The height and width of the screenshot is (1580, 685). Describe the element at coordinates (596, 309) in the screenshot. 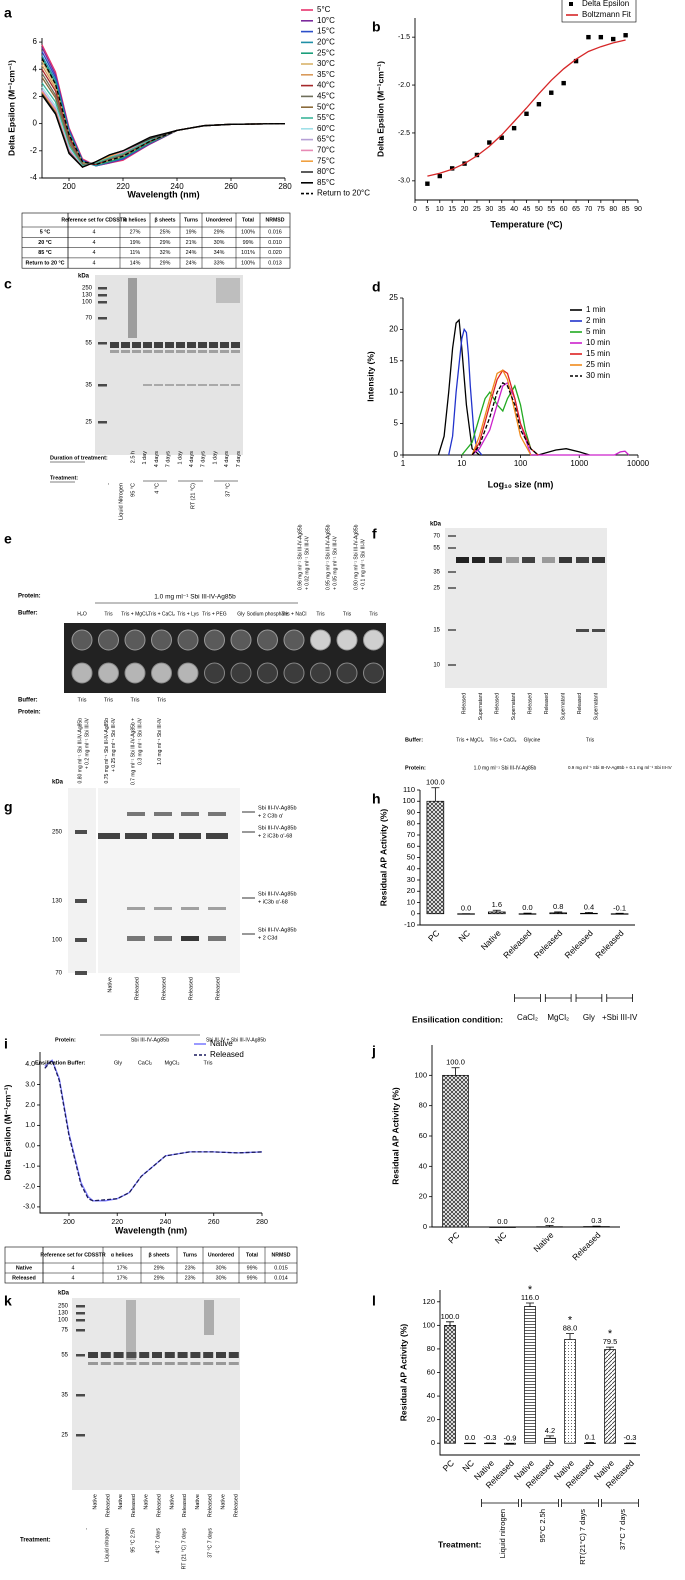

I see `legend-label: 1 min` at that location.